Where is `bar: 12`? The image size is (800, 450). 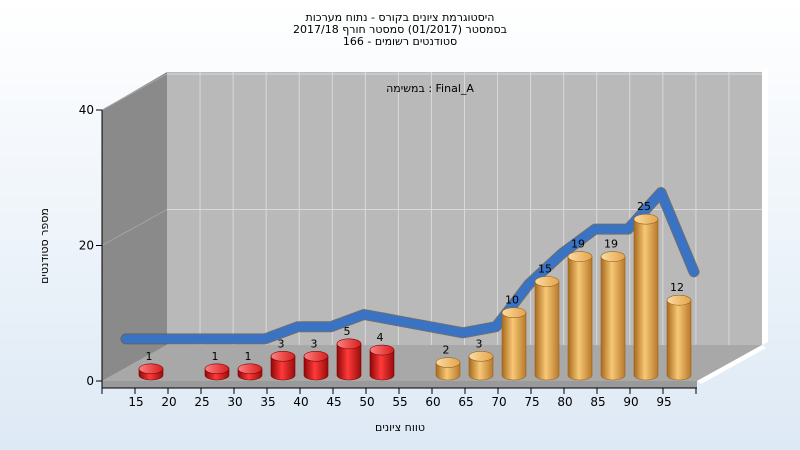
bar: 12 is located at coordinates (679, 331).